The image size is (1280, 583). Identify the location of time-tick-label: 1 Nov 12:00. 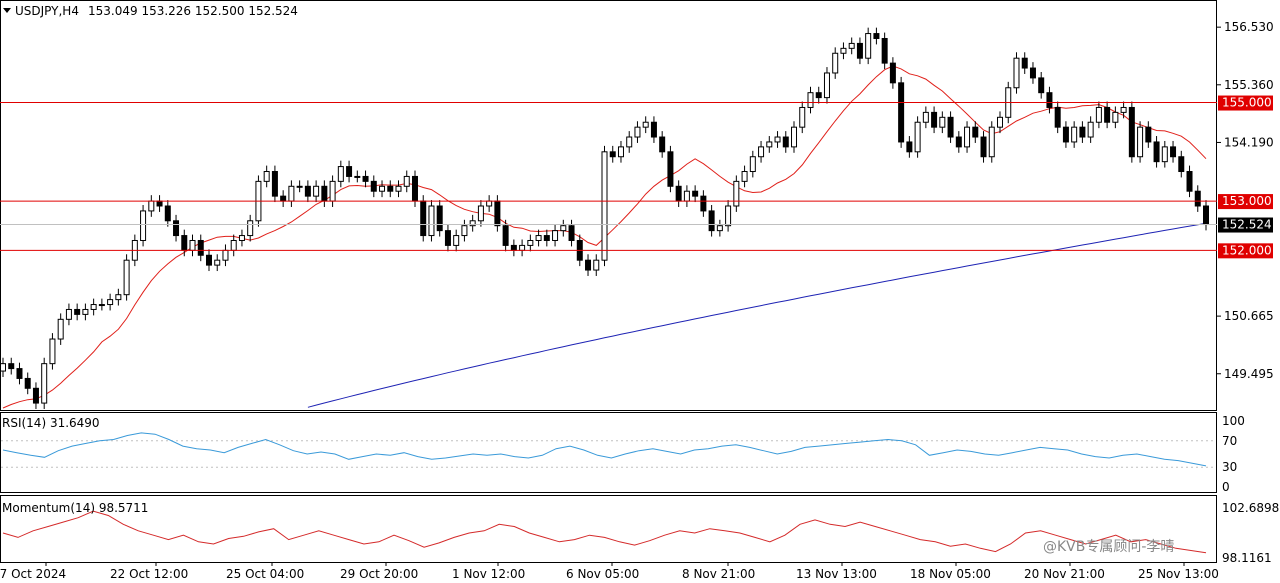
(488, 574).